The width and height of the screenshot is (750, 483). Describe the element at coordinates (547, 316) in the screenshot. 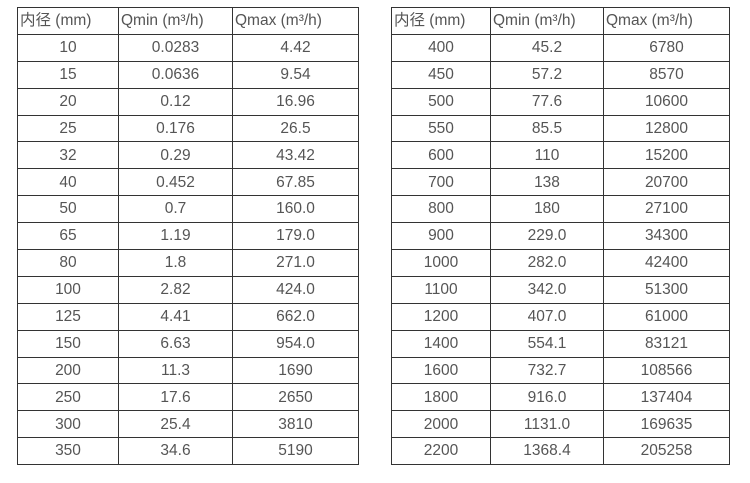

I see `table-cell: 407.0` at that location.